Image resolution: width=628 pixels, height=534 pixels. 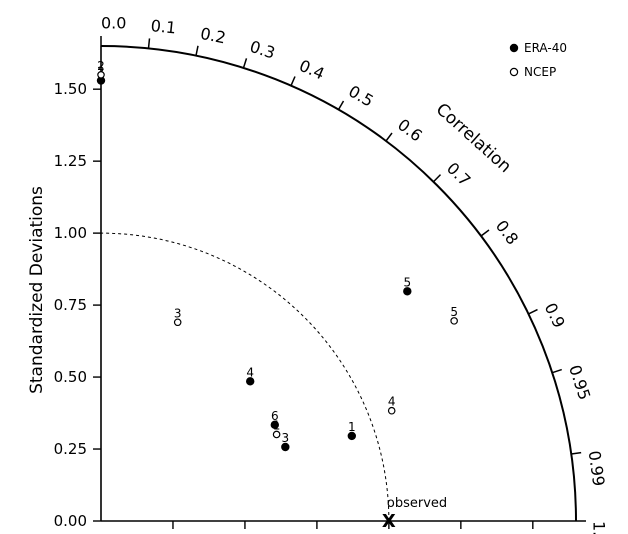 What do you see at coordinates (250, 372) in the screenshot?
I see `era40-point-label-4: 4` at bounding box center [250, 372].